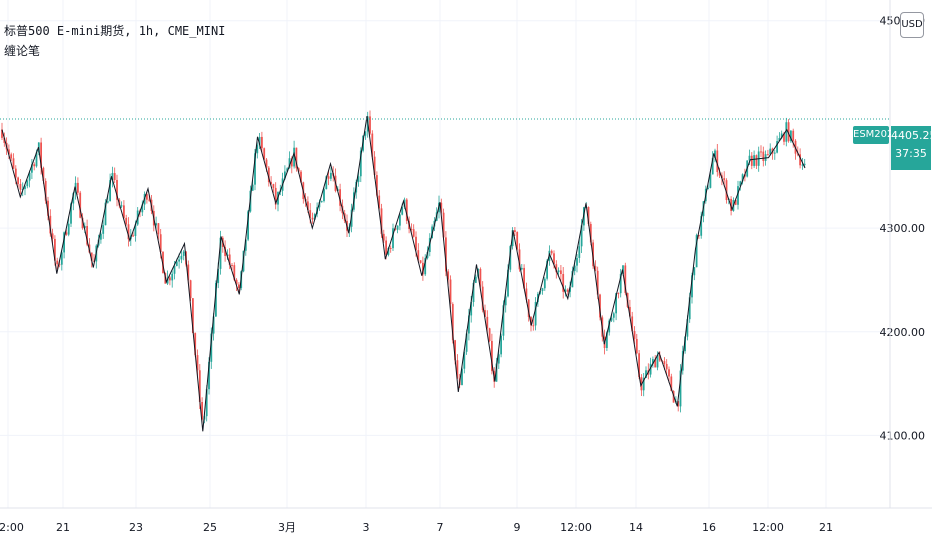 This screenshot has width=932, height=554. Describe the element at coordinates (768, 527) in the screenshot. I see `x-tick-label: 12:00` at that location.